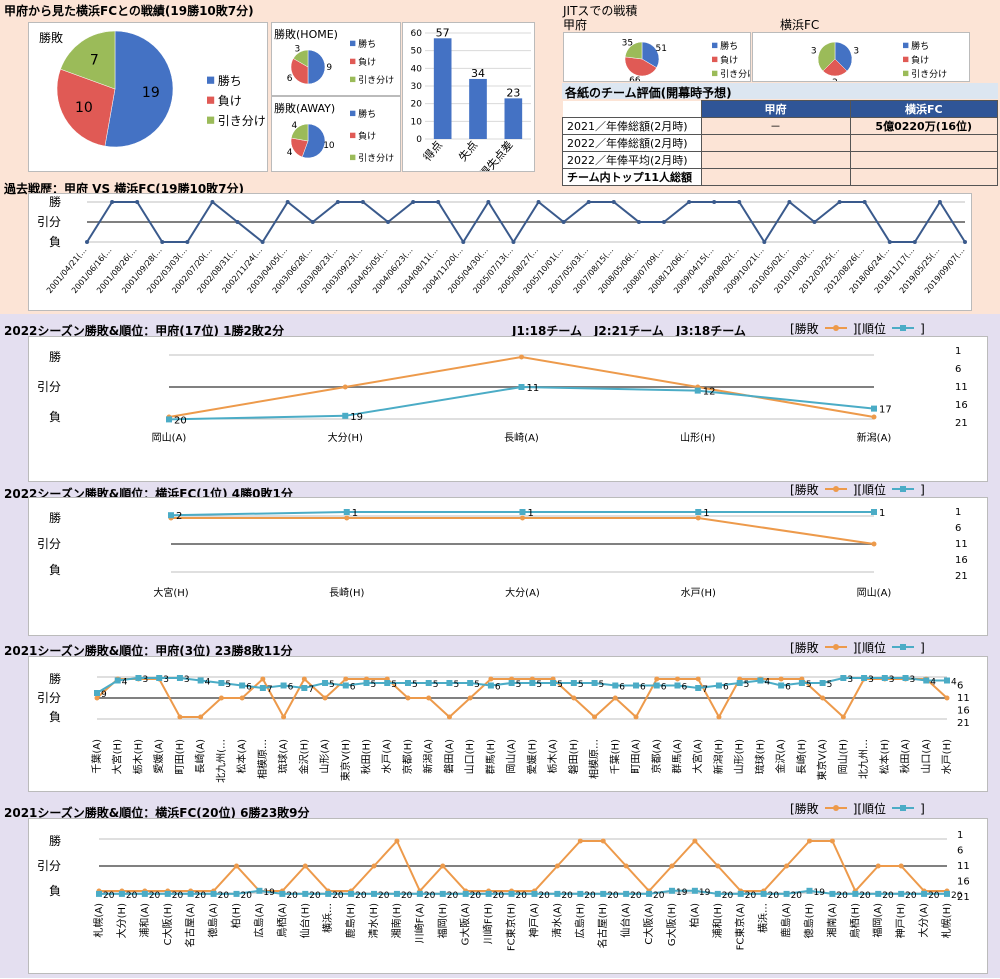 This screenshot has width=1000, height=979. I want to click on eval-title-bar, so click(780, 91).